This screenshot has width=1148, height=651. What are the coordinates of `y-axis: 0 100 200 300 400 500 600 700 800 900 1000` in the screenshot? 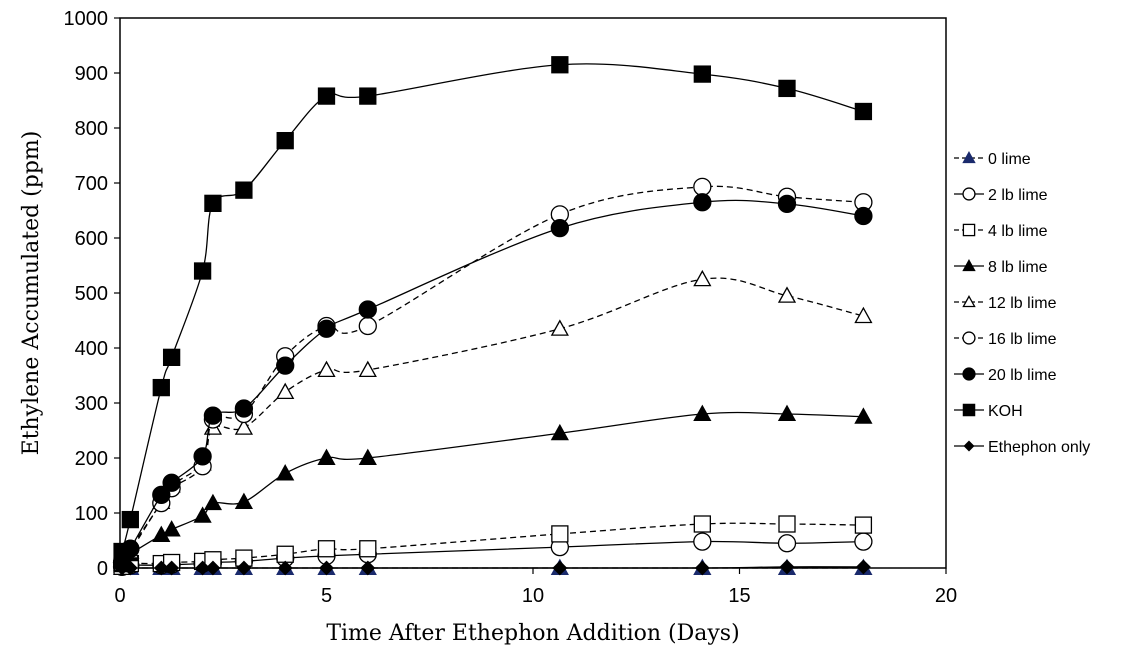 It's located at (92, 294).